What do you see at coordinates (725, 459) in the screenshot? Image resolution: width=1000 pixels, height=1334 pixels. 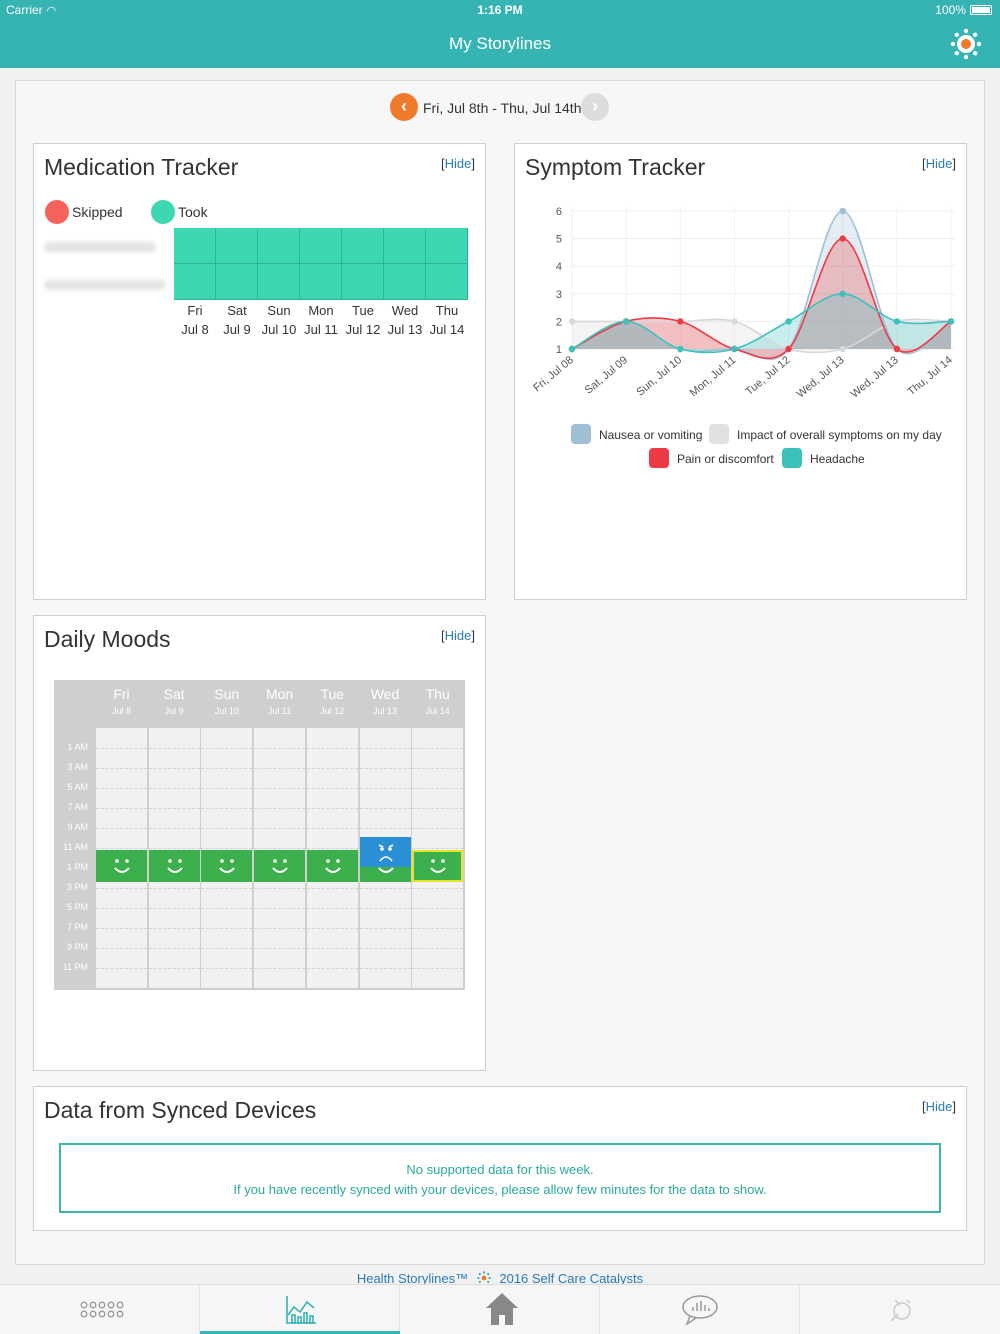 I see `pain-legend-label: Pain or discomfort` at bounding box center [725, 459].